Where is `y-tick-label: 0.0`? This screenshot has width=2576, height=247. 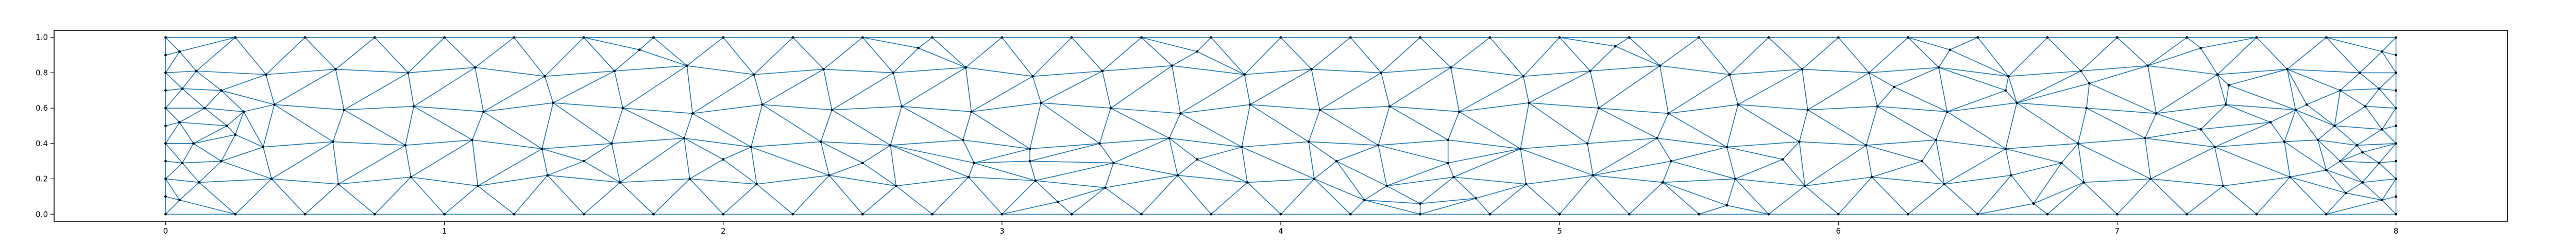
y-tick-label: 0.0 is located at coordinates (42, 214).